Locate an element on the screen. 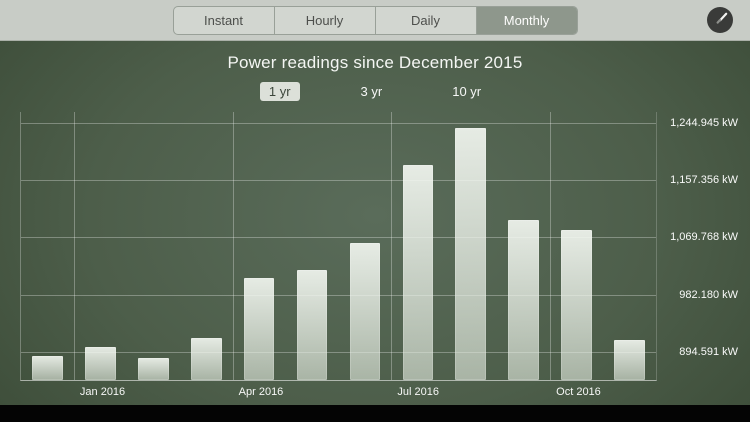 The image size is (750, 422). segment-hourly: Hourly is located at coordinates (325, 20).